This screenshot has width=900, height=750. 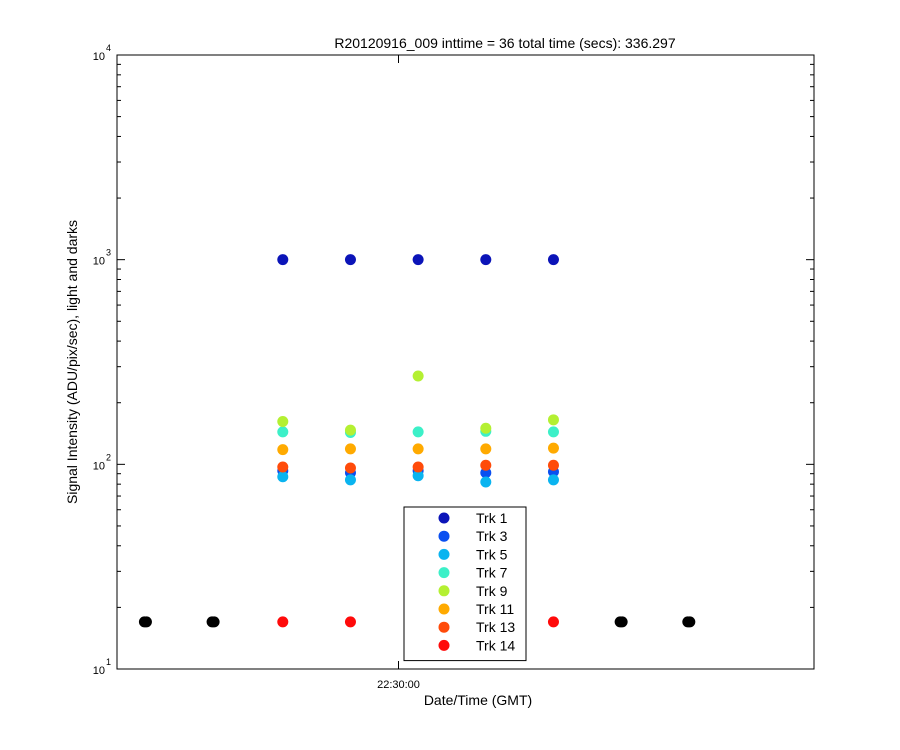 What do you see at coordinates (495, 609) in the screenshot?
I see `legend-label: Trk 11` at bounding box center [495, 609].